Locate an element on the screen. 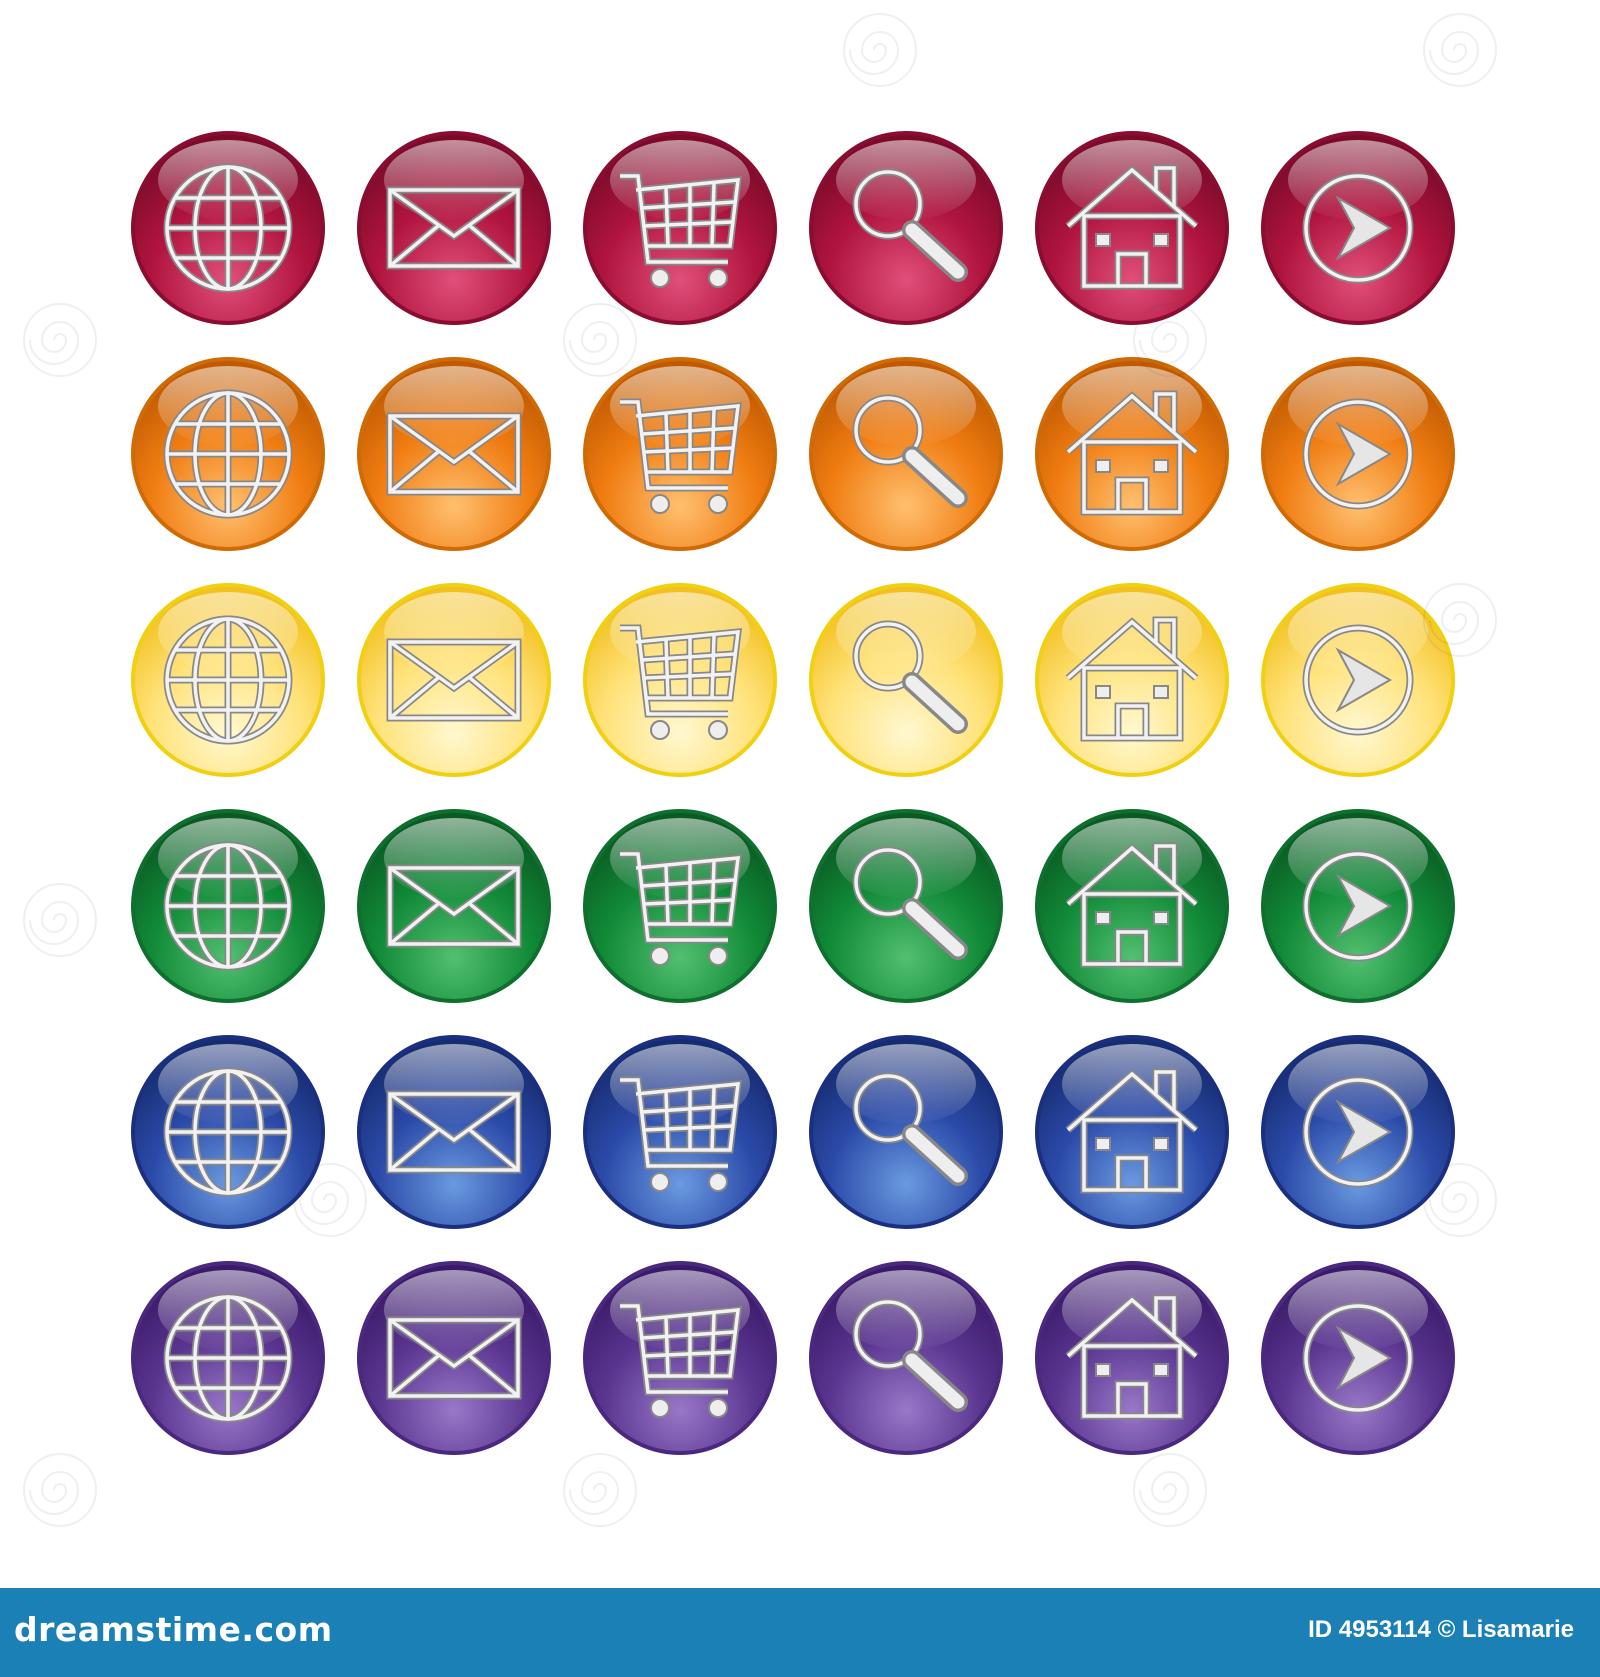 The height and width of the screenshot is (1677, 1600). orange-magnifier-button is located at coordinates (906, 454).